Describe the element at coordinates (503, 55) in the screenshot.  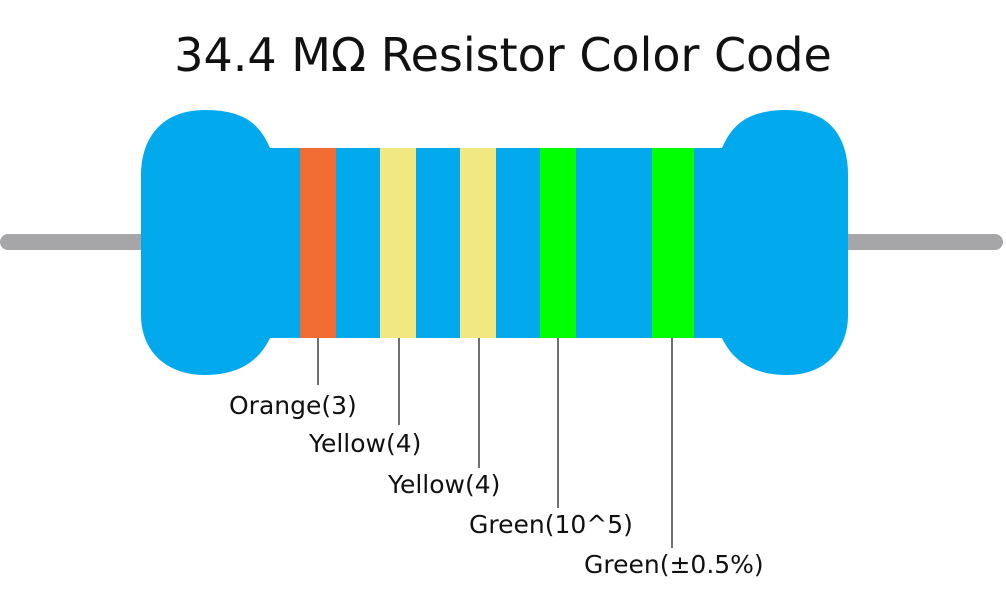
I see `diagram-title: 34.4 MΩ Resistor Color Code` at that location.